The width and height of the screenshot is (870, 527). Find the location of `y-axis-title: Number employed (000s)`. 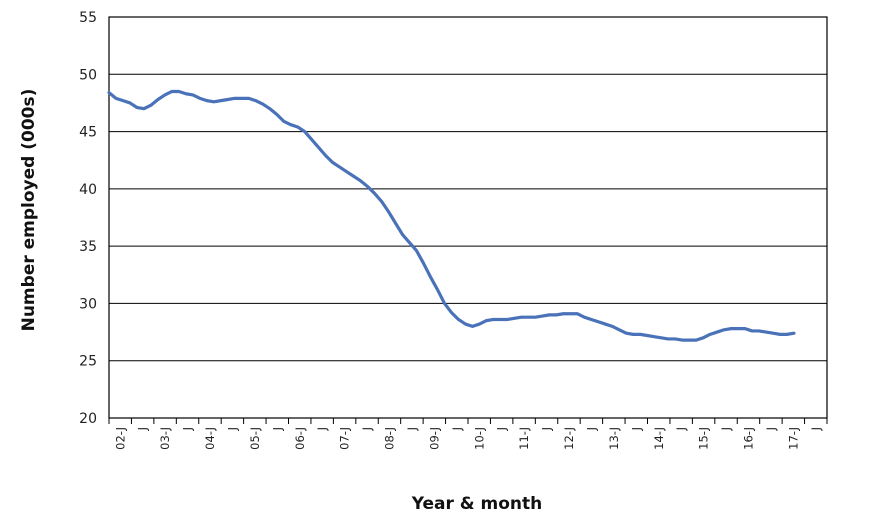

y-axis-title: Number employed (000s) is located at coordinates (29, 210).